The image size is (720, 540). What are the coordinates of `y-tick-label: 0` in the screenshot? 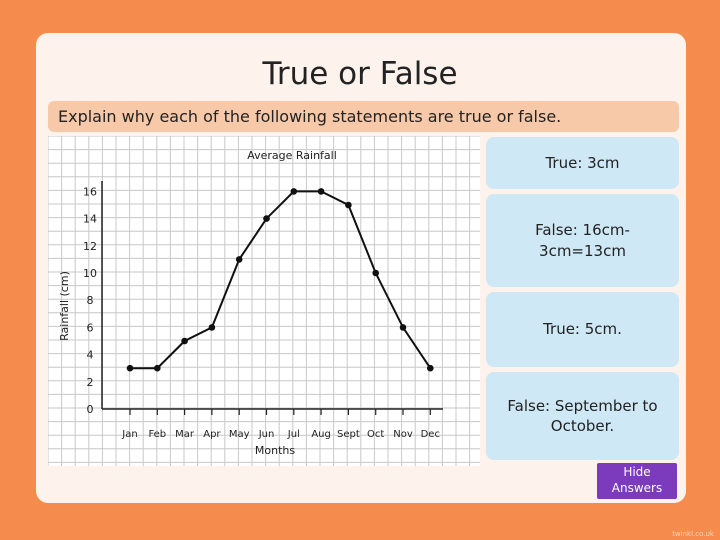 It's located at (90, 409).